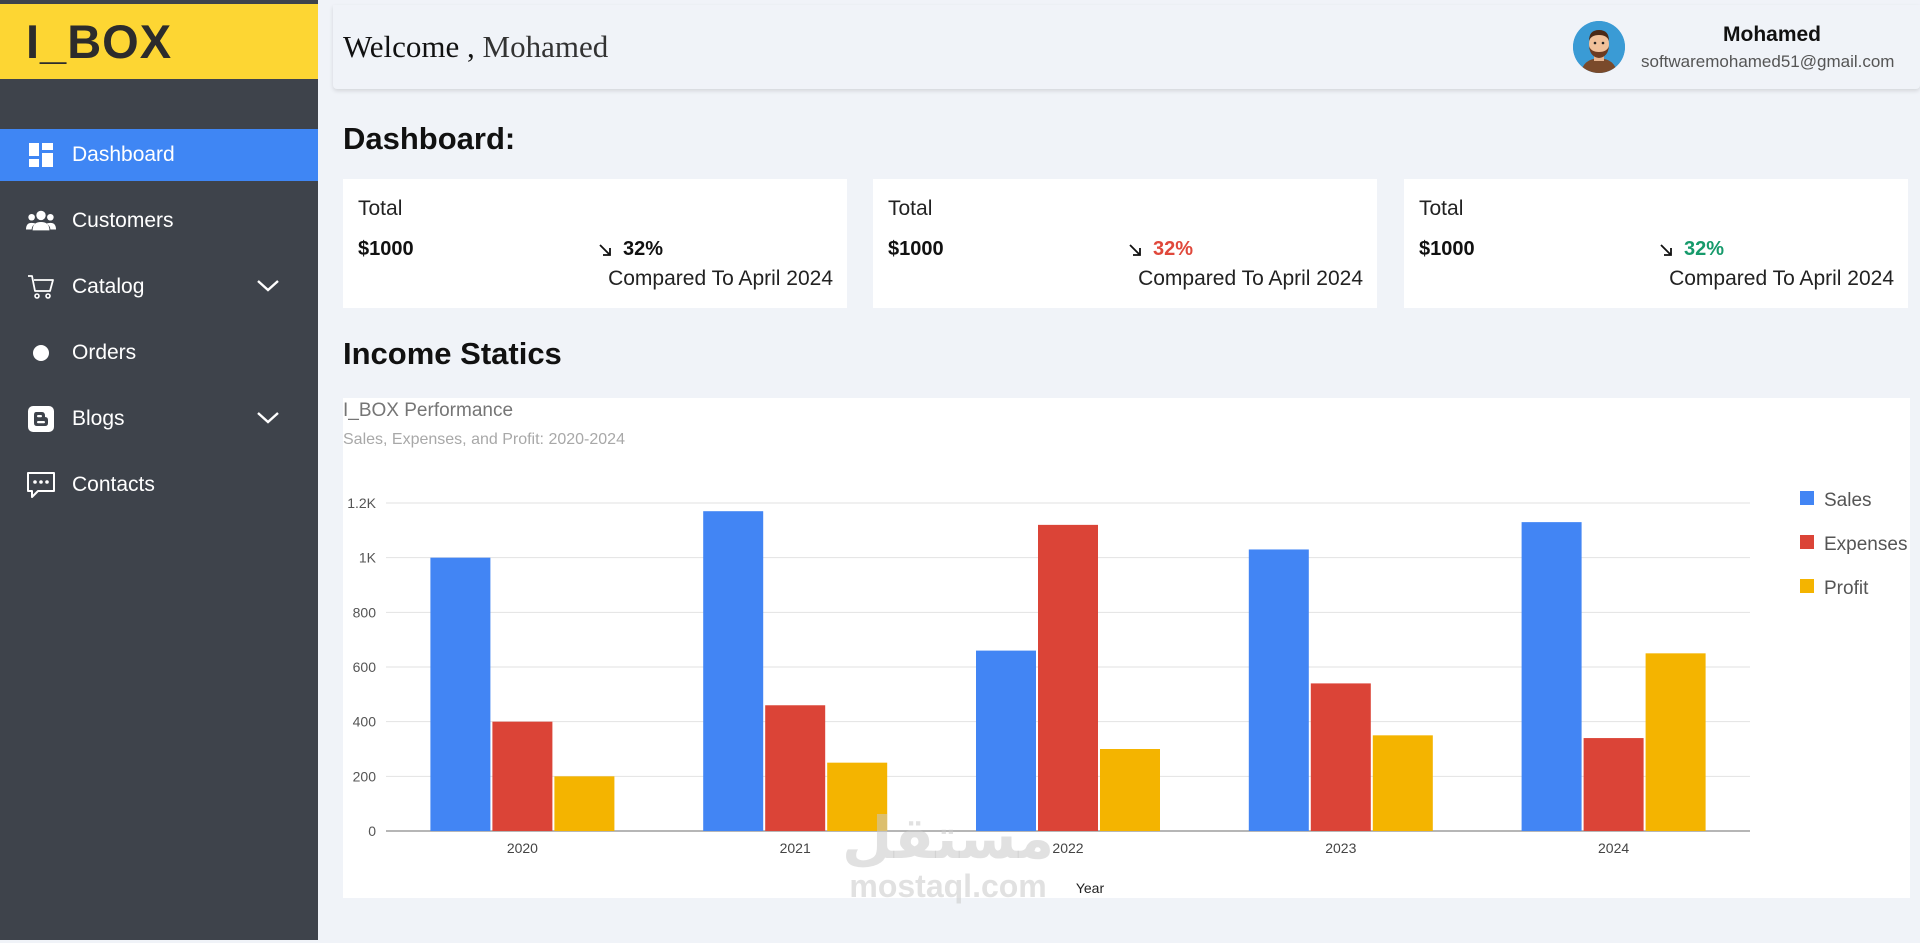  I want to click on y-tick-label: 400, so click(365, 722).